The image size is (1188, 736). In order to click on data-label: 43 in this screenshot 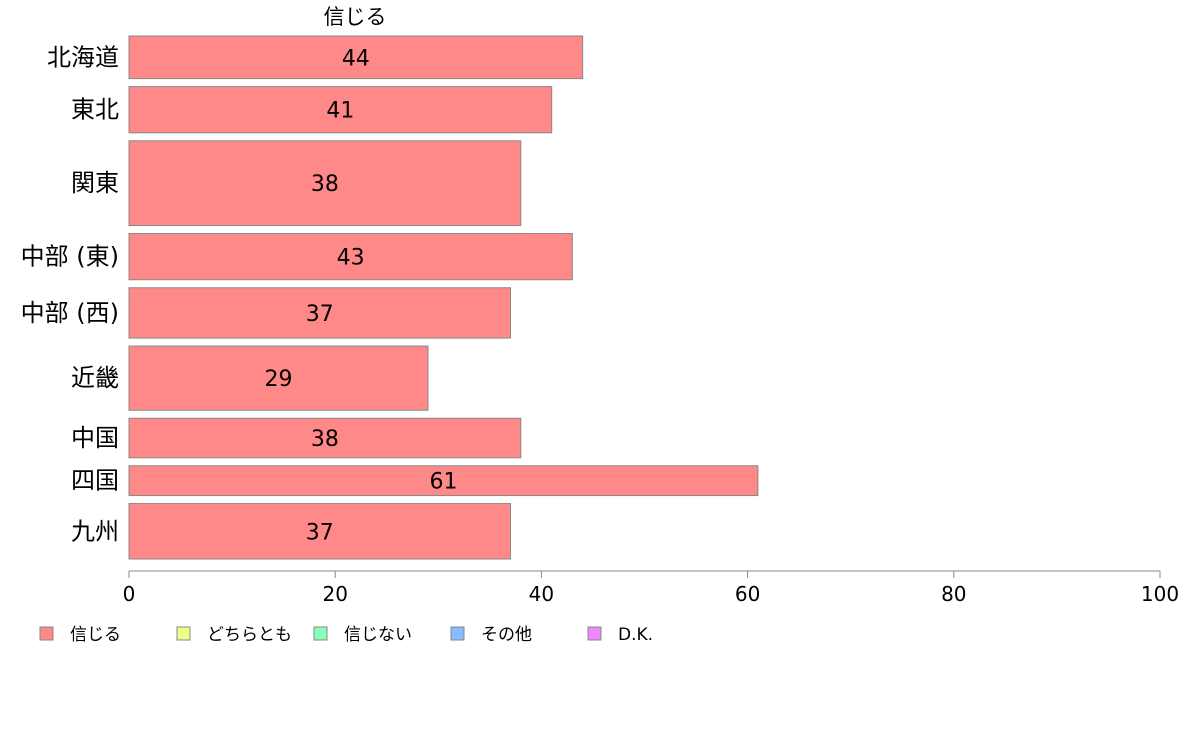, I will do `click(351, 258)`.